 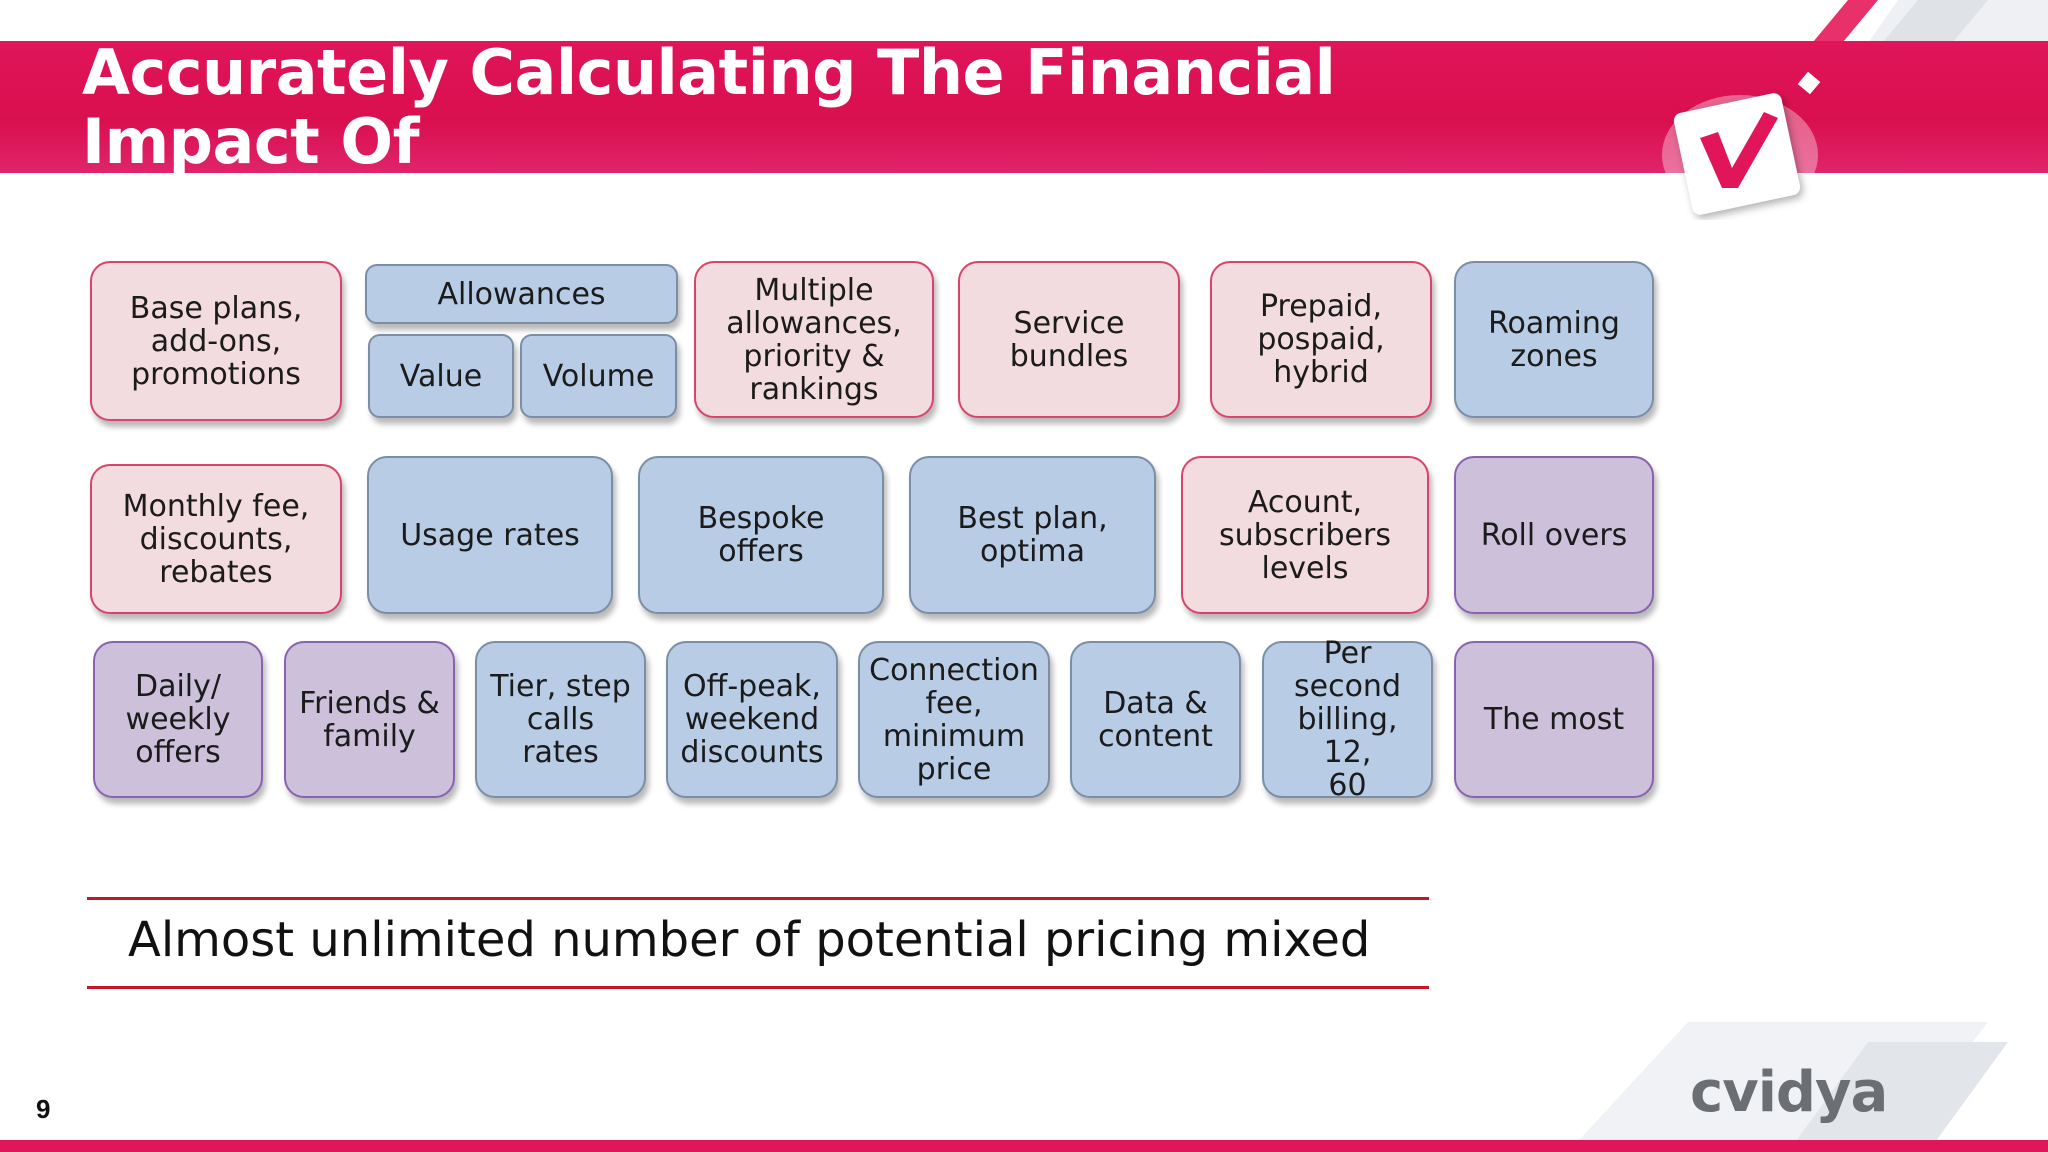 I want to click on box-multiple-allowances: Multiple allowances, priority & rankings, so click(x=814, y=339).